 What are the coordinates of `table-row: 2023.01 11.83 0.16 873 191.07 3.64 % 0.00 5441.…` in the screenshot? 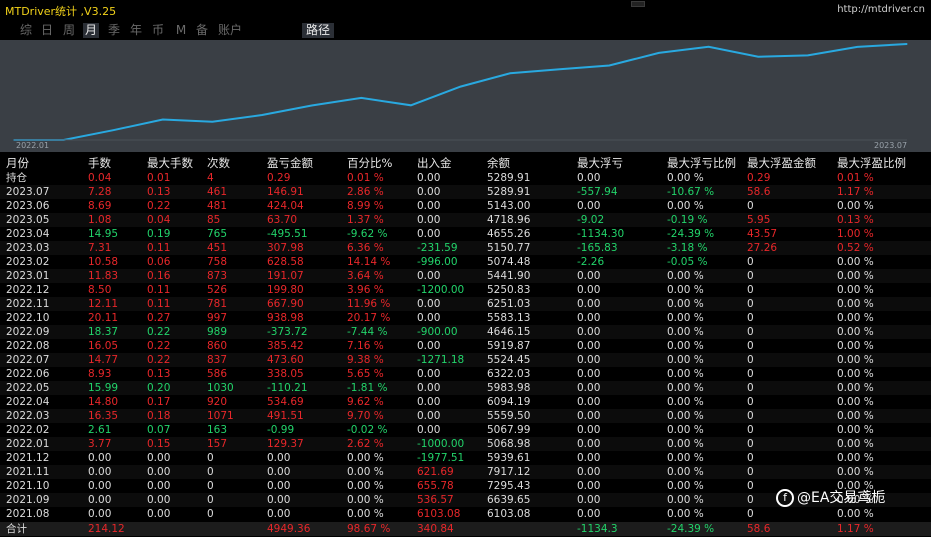 It's located at (465, 276).